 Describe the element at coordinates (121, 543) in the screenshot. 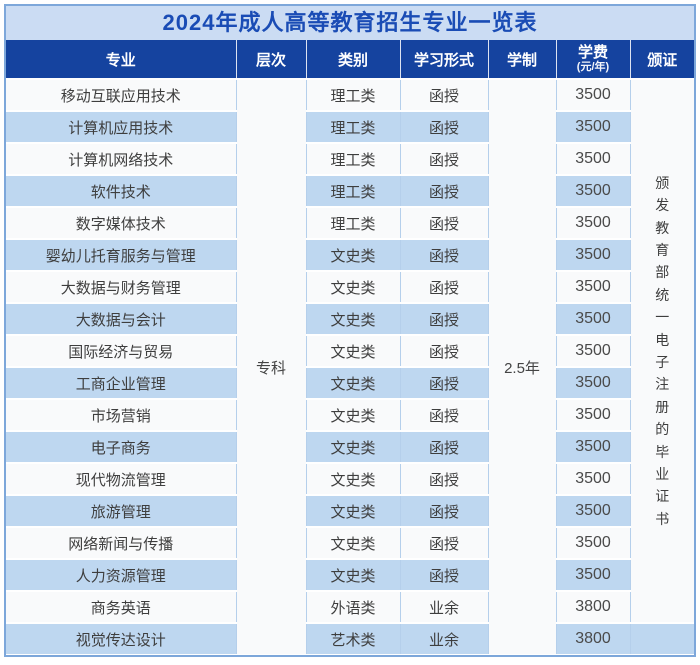

I see `cell-major: 网络新闻与传播` at that location.